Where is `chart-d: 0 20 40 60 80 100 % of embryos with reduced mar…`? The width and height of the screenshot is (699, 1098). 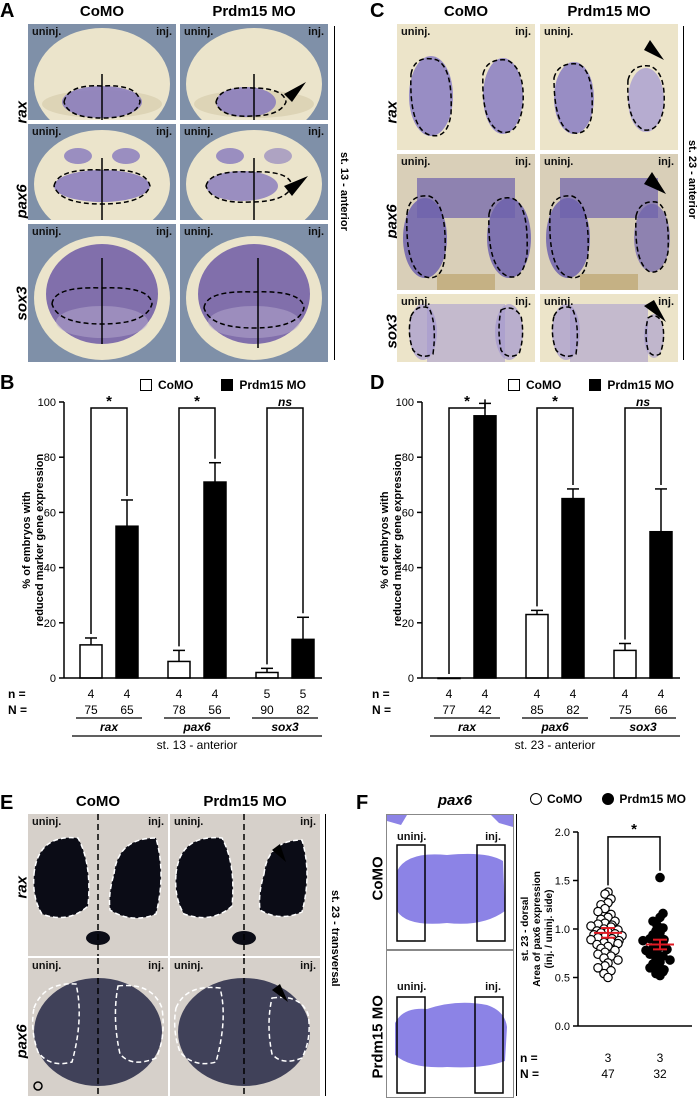 chart-d: 0 20 40 60 80 100 % of embryos with reduced mar… is located at coordinates (526, 572).